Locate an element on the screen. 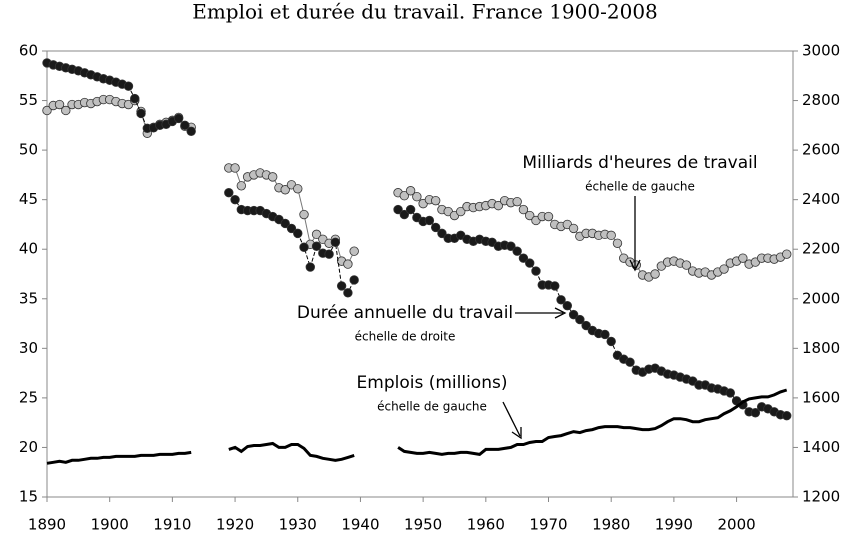 This screenshot has height=556, width=850. x-tick-label: 1930 is located at coordinates (298, 525).